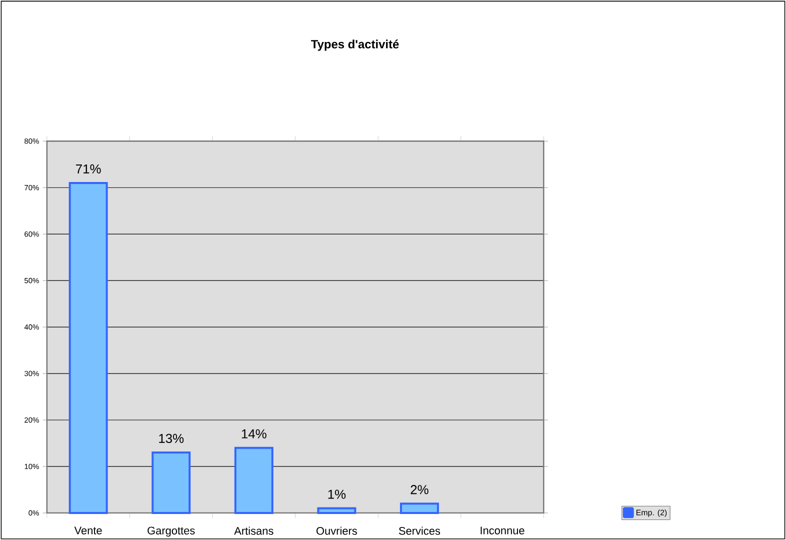  I want to click on x-tick-label: Ouvriers, so click(336, 530).